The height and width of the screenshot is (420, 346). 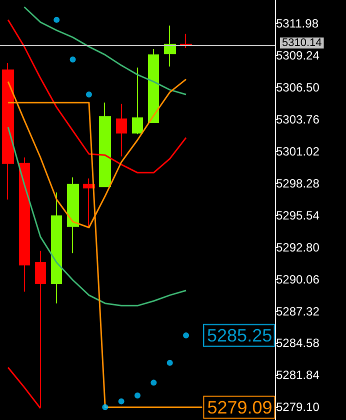 I want to click on y-tick-label: 5290.06, so click(x=298, y=279).